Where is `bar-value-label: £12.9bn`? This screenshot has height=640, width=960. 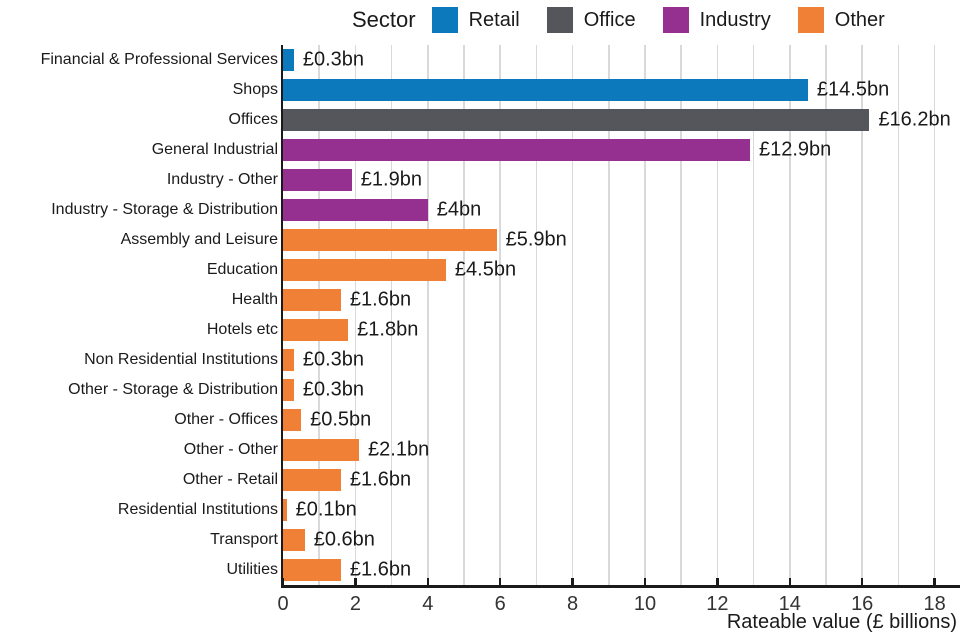 bar-value-label: £12.9bn is located at coordinates (795, 149).